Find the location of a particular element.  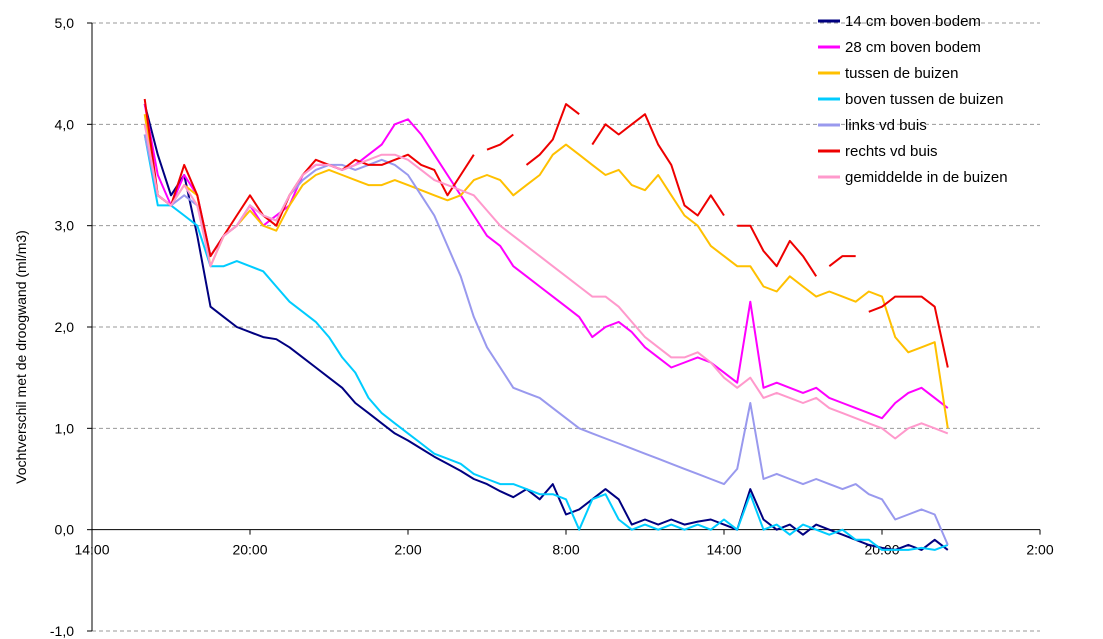

legend-label: 14 cm boven bodem is located at coordinates (913, 21).